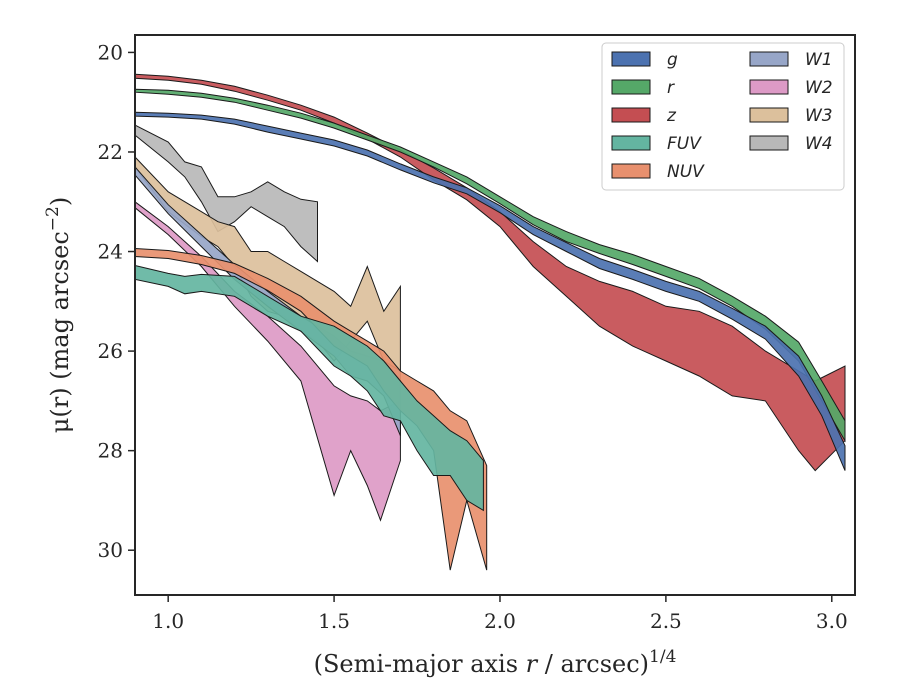 This screenshot has height=700, width=900. Describe the element at coordinates (631, 143) in the screenshot. I see `legend-swatch-fuv` at that location.